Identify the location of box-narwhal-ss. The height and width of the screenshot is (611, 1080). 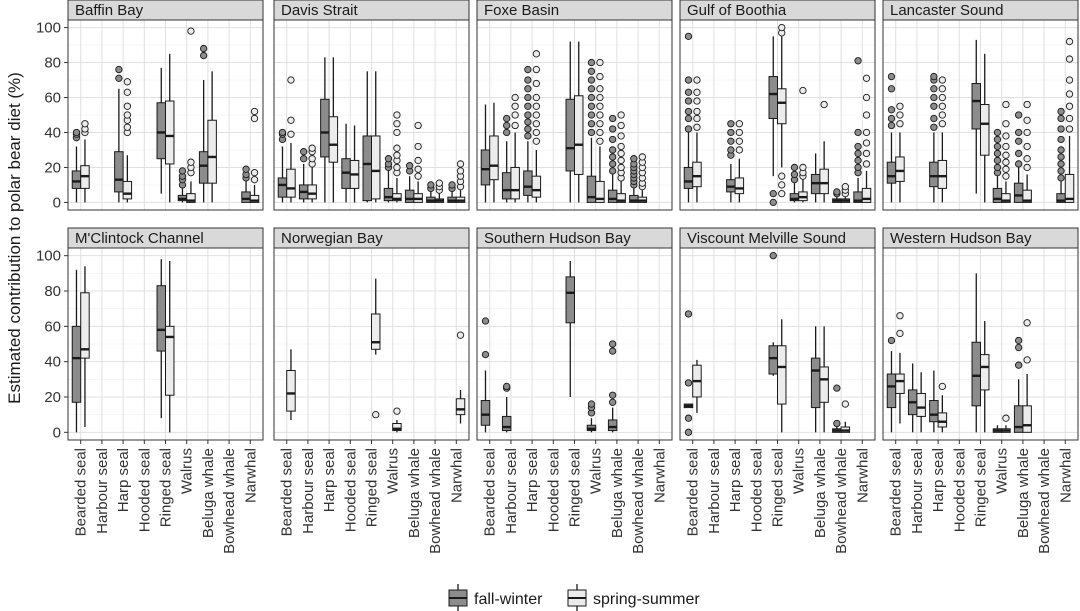
(866, 138).